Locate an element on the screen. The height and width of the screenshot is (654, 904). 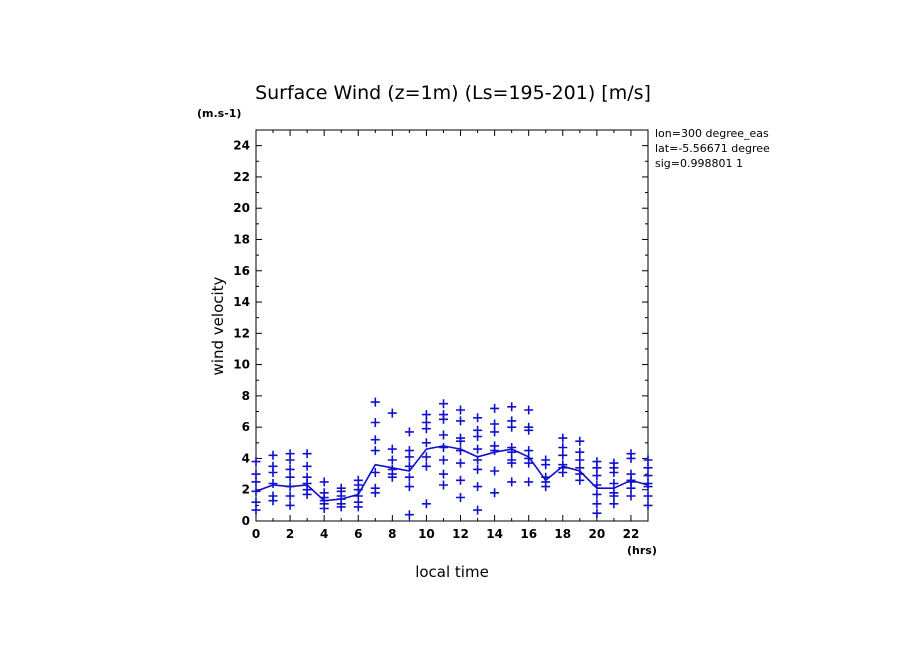
x-tick-label: 16 is located at coordinates (528, 534).